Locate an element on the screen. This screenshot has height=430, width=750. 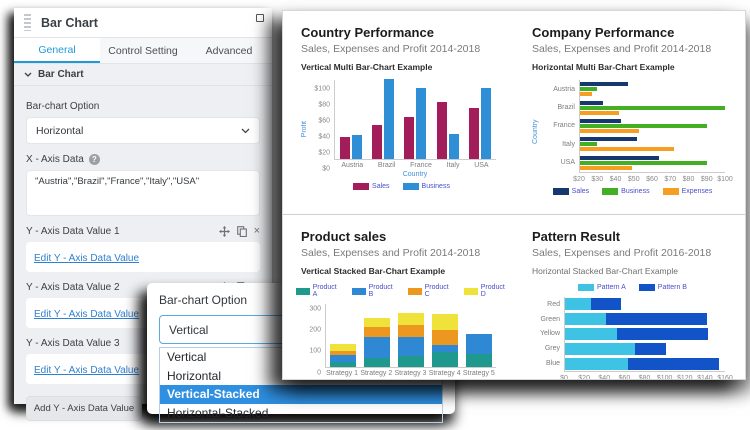
option-horizontal: Horizontal is located at coordinates (194, 375).